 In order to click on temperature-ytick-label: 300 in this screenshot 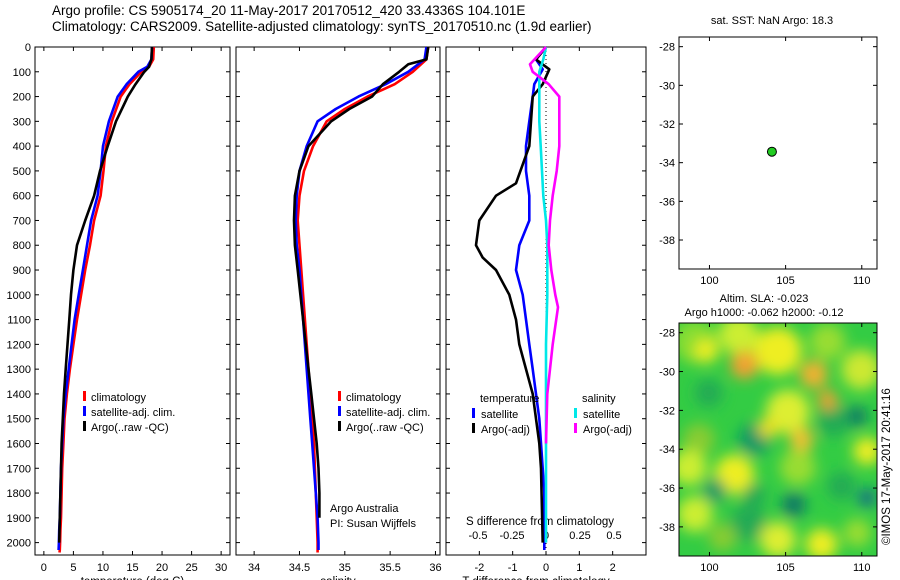, I will do `click(22, 122)`.